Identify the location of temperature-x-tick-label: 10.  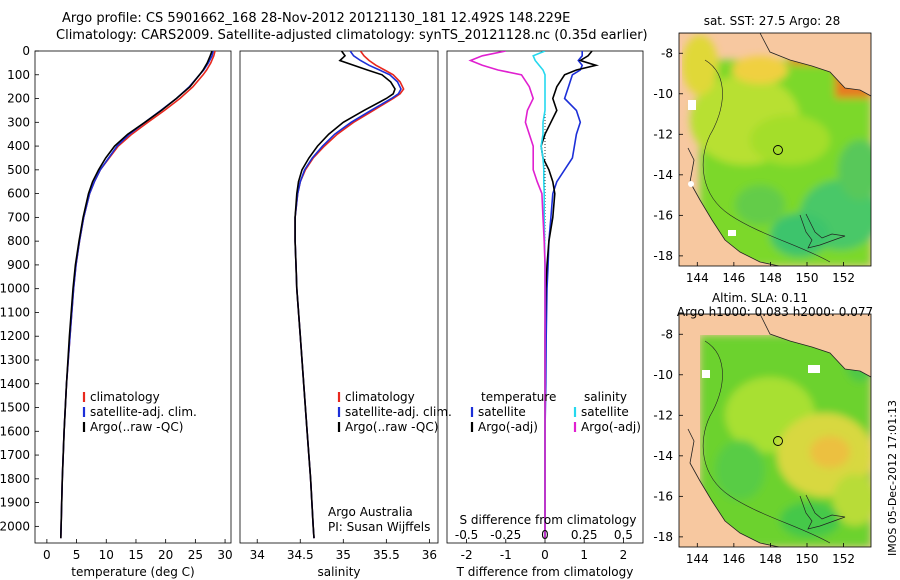
(106, 555).